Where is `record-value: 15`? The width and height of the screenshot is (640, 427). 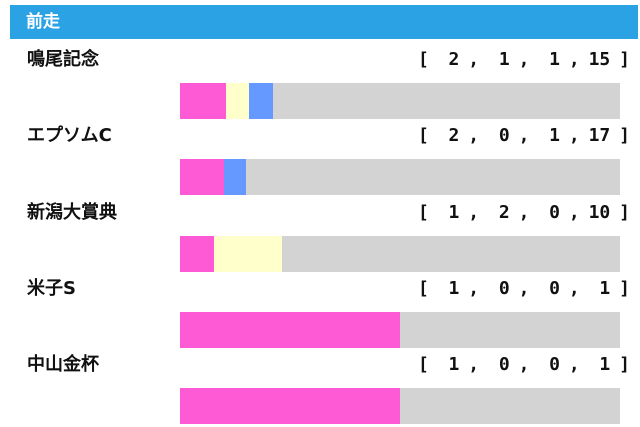
record-value: 15 is located at coordinates (599, 59).